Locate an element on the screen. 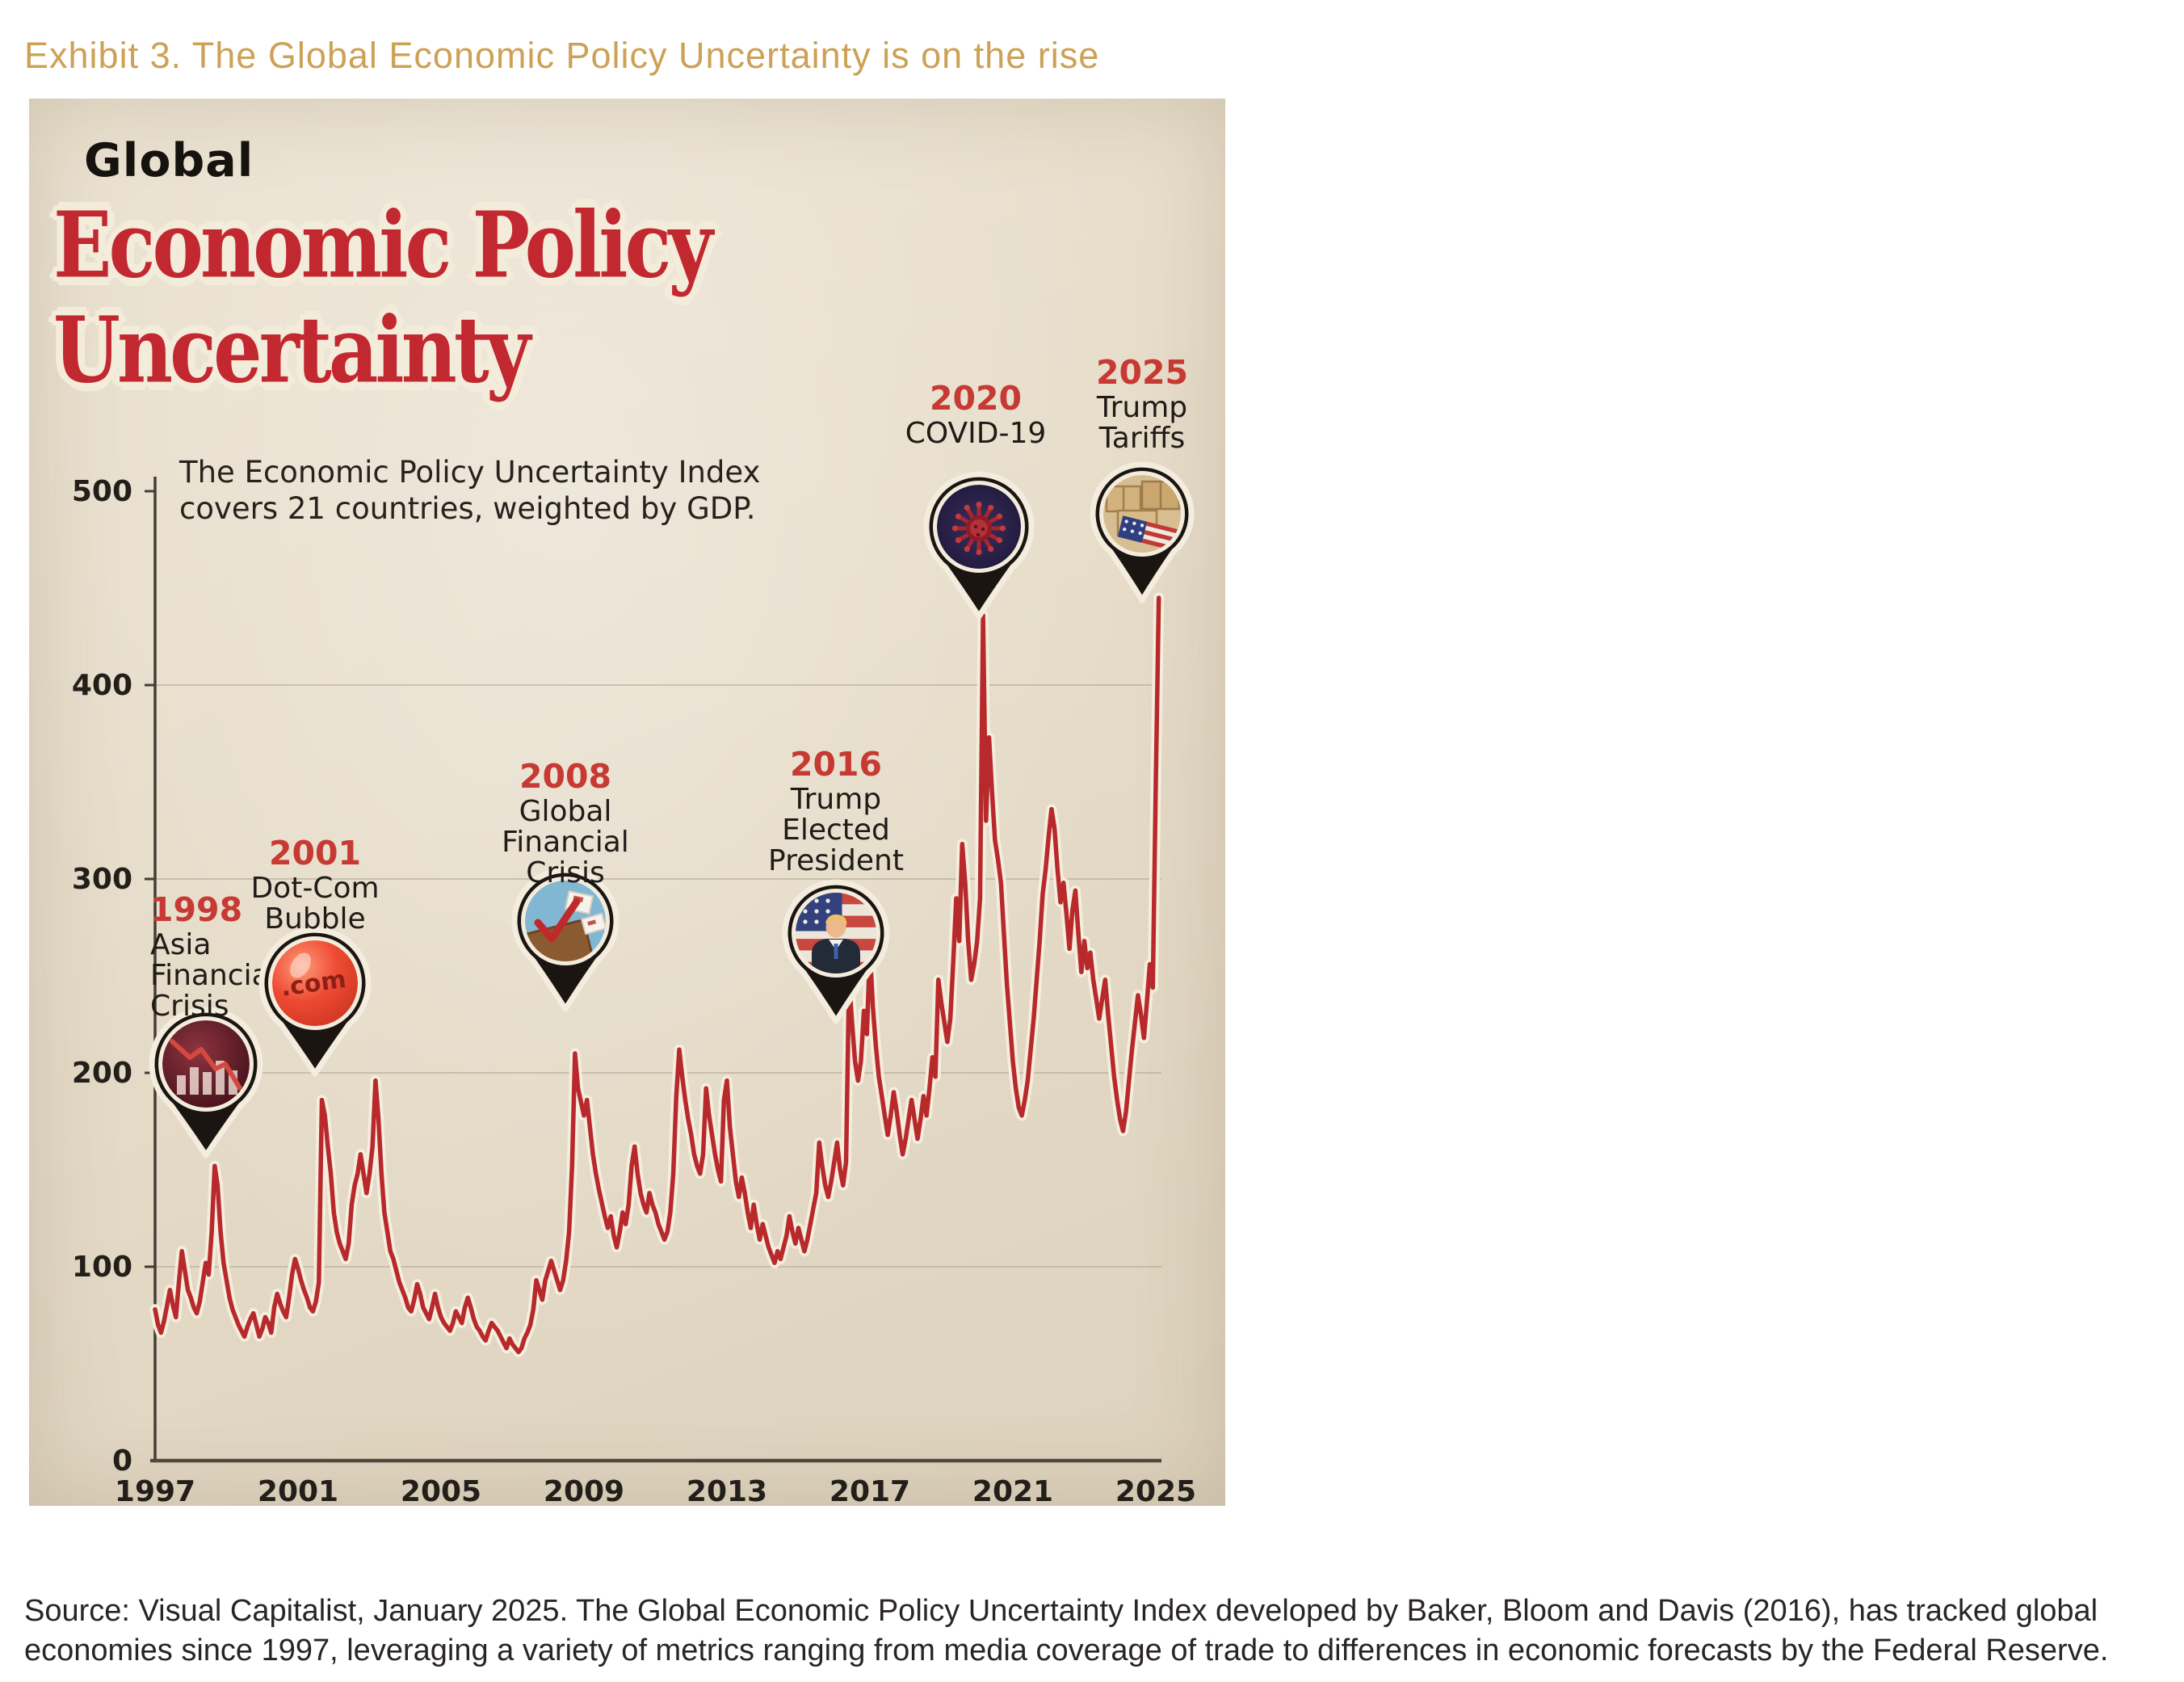  annotation-year-2001: 2001 is located at coordinates (315, 853).